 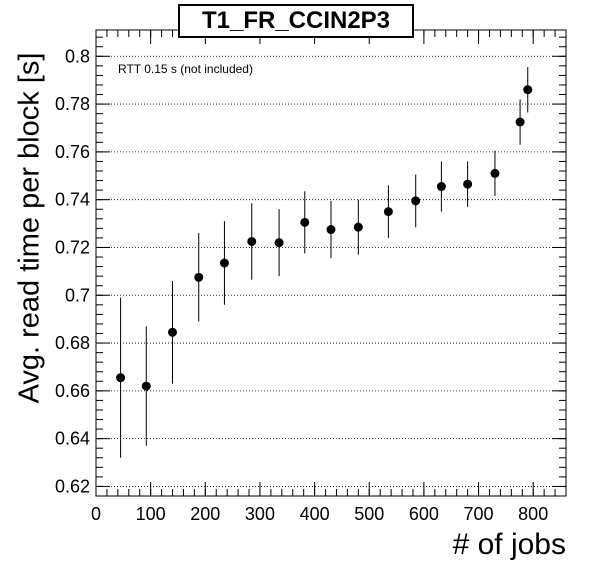 What do you see at coordinates (369, 514) in the screenshot?
I see `x-tick-label: 500` at bounding box center [369, 514].